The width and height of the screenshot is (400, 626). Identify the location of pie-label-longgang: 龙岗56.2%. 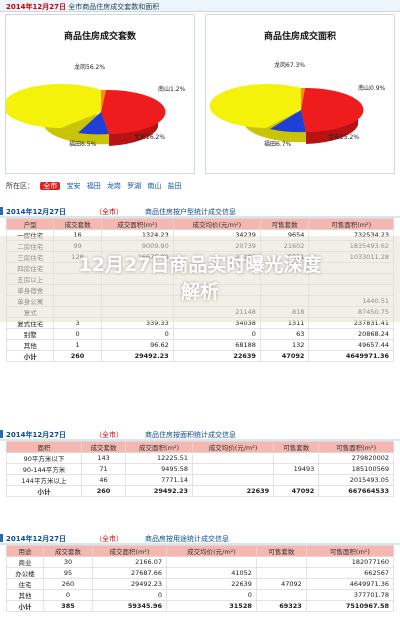
(90, 67).